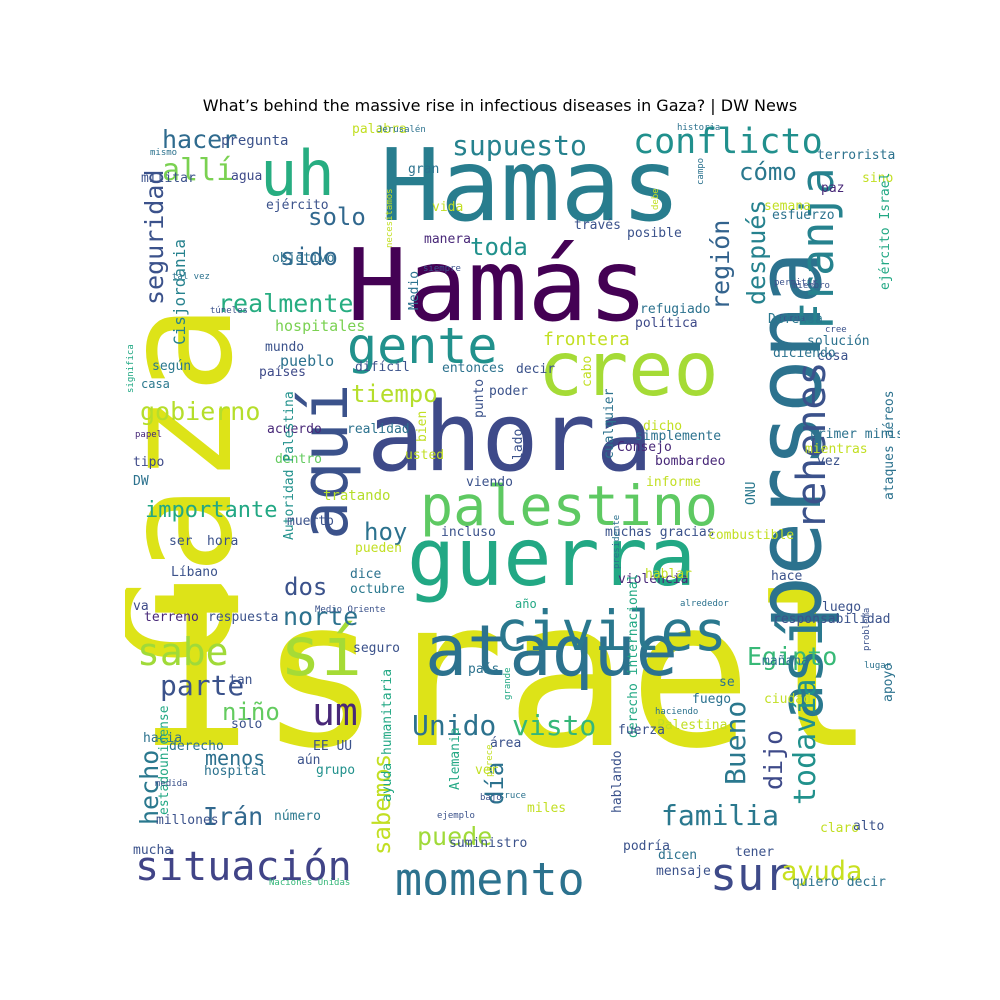 The height and width of the screenshot is (1000, 1000). What do you see at coordinates (878, 666) in the screenshot?
I see `word-lugar: lugar` at bounding box center [878, 666].